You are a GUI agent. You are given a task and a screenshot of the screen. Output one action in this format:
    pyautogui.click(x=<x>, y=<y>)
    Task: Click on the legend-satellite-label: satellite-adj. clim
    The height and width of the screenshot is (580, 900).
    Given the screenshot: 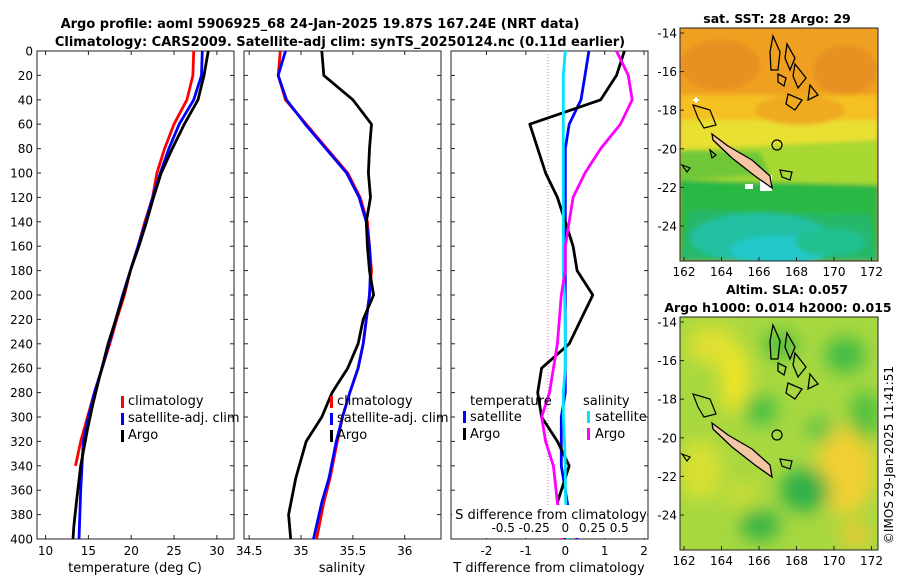 What is the action you would take?
    pyautogui.click(x=184, y=418)
    